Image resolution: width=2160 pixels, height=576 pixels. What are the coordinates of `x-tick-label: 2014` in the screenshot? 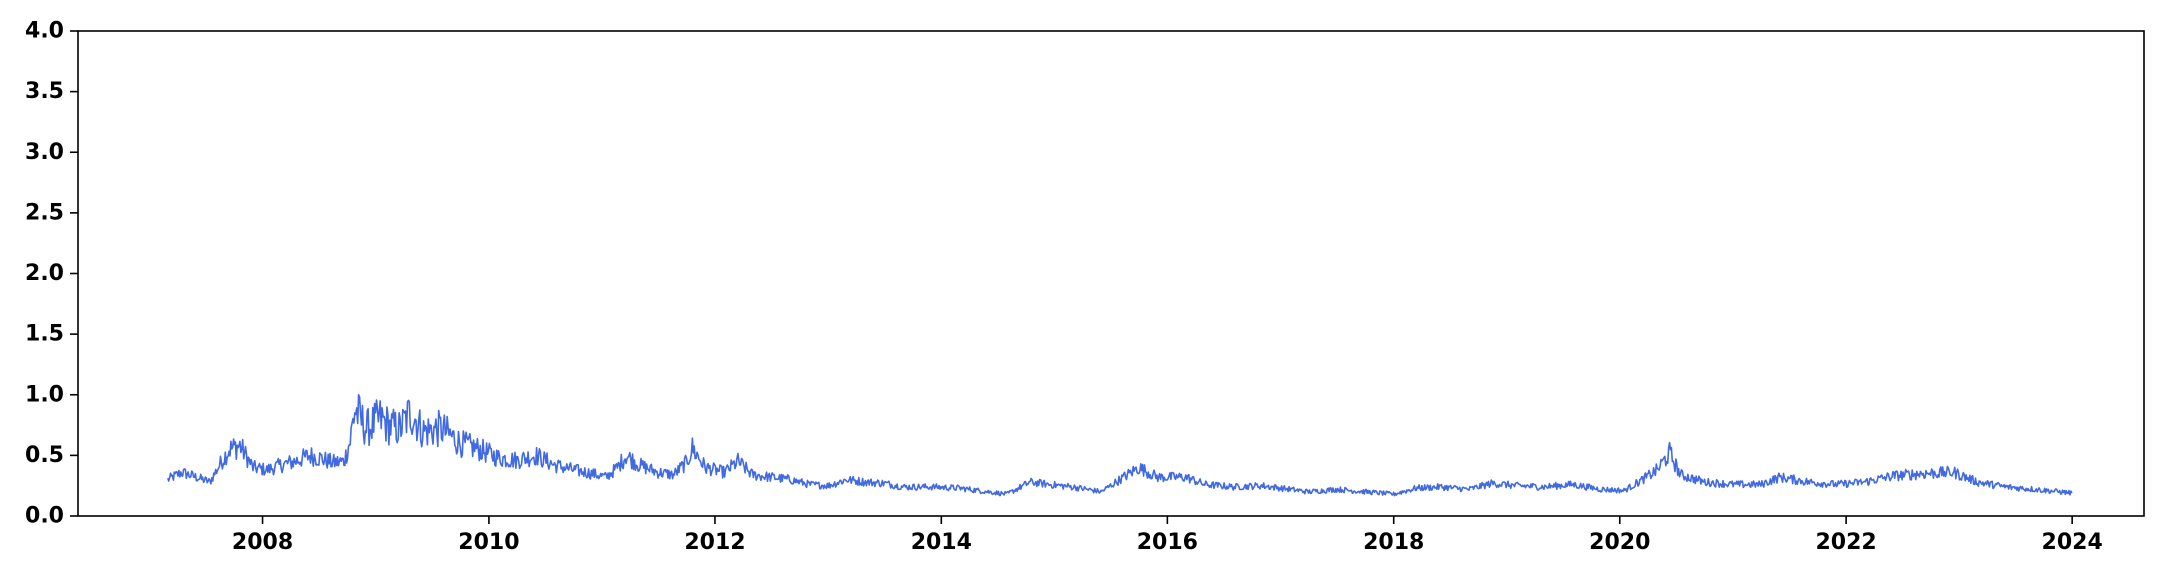 It's located at (941, 542).